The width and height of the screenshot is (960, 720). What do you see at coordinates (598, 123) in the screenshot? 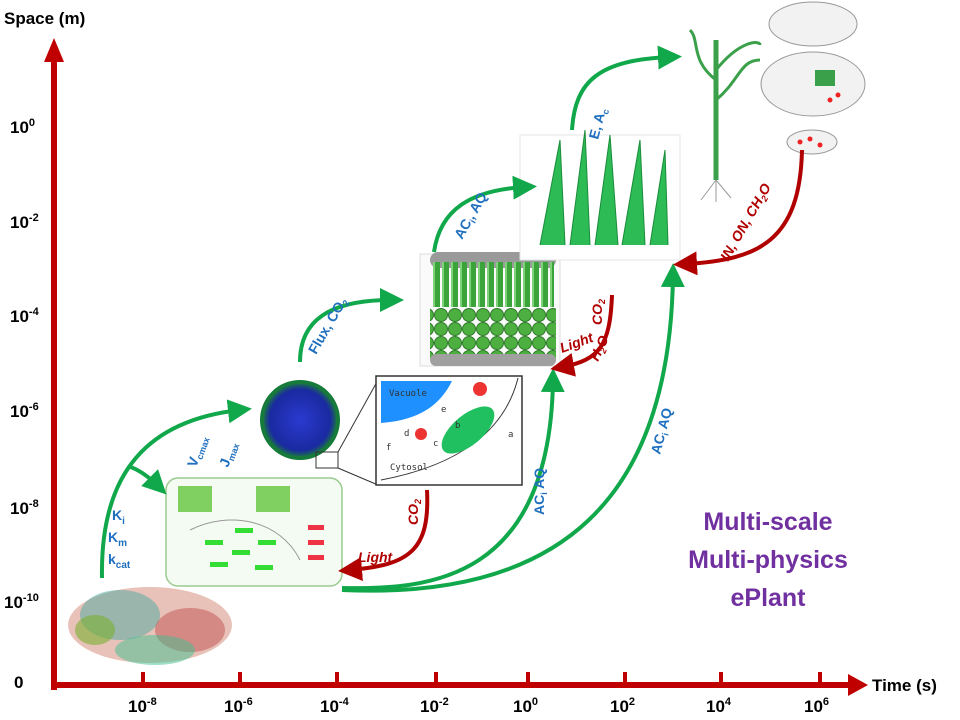
I see `e-ac-label: E, Ac` at bounding box center [598, 123].